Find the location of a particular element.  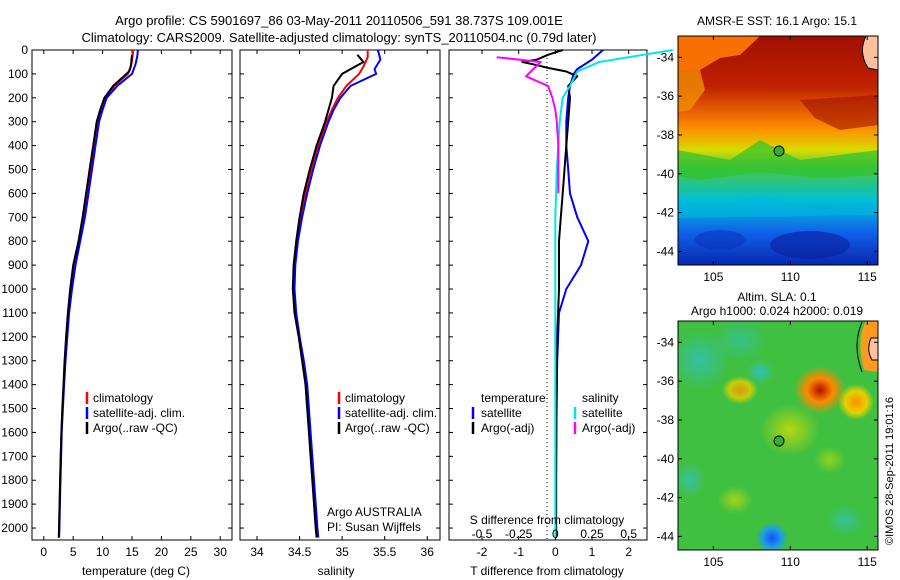

x-tick-label: 34 is located at coordinates (257, 552).